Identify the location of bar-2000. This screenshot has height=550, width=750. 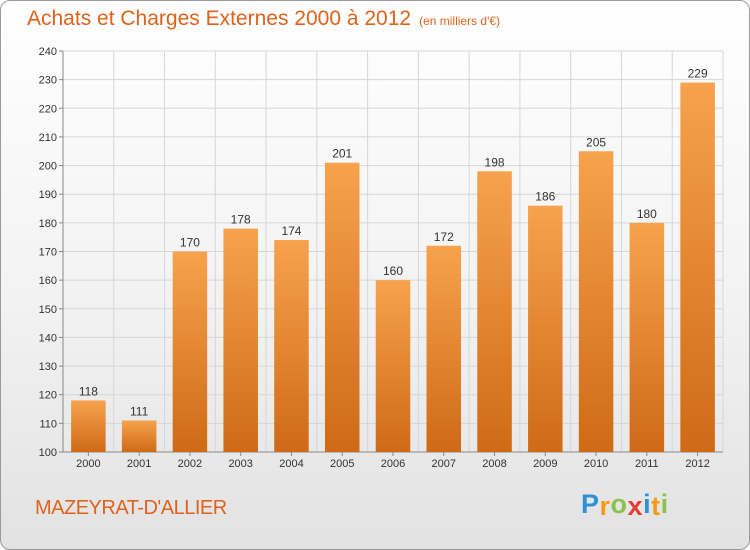
(88, 426).